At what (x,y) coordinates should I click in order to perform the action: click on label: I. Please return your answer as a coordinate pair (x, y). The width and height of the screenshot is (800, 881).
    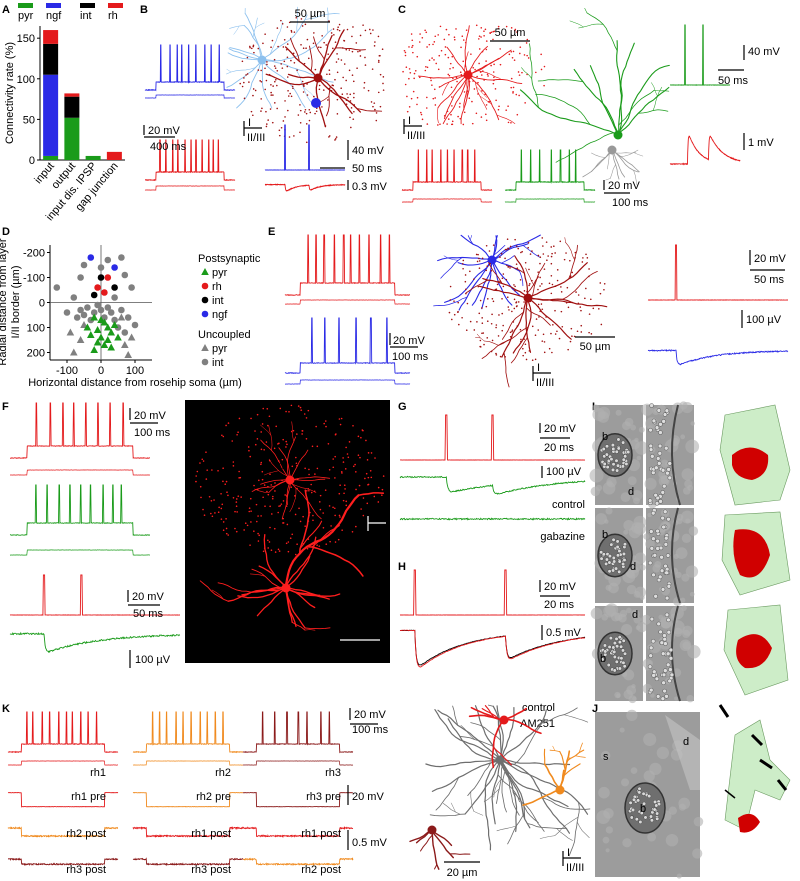
    Looking at the image, I should click on (568, 853).